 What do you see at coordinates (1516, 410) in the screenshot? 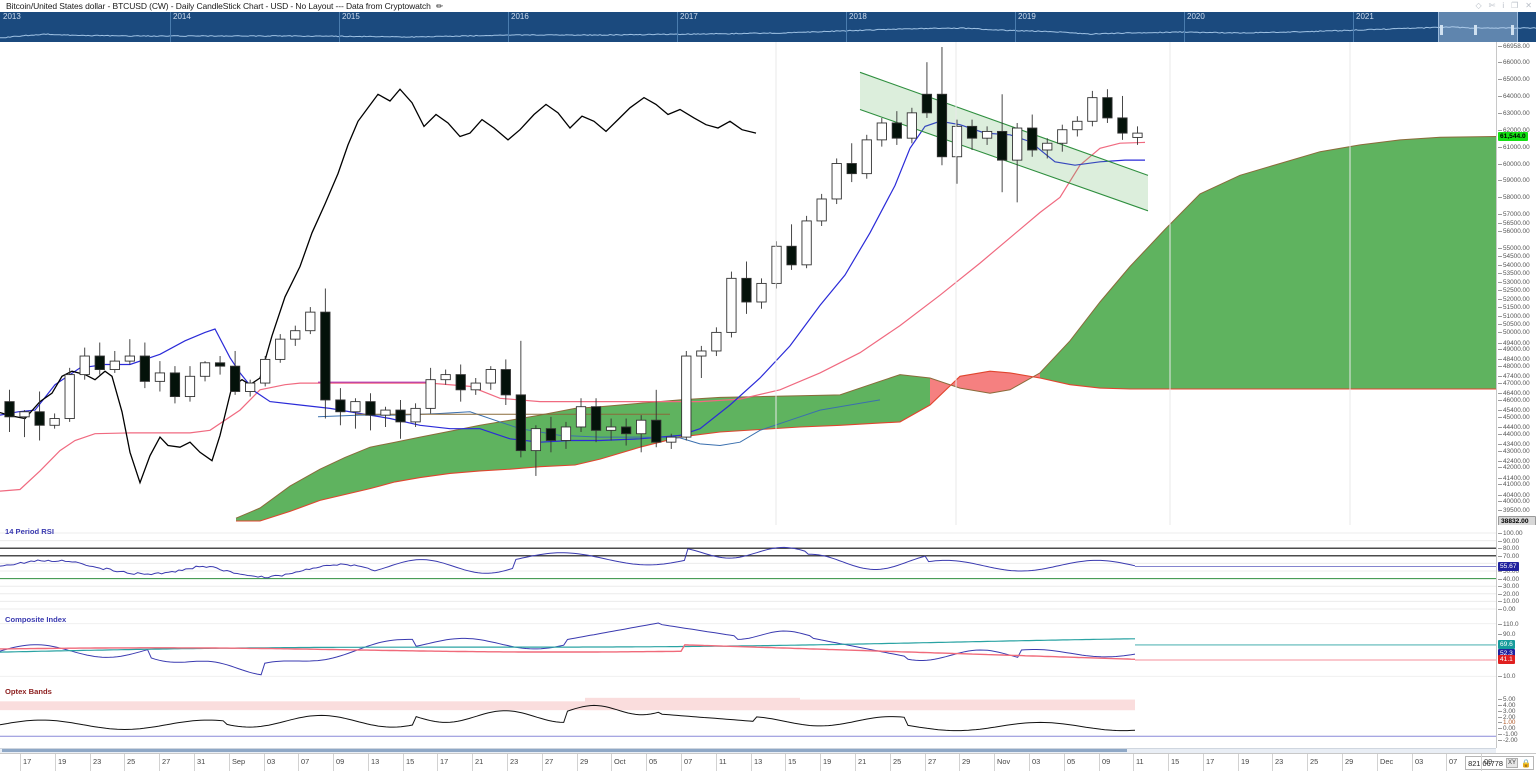
I see `price-axis-tick: 45400.00` at bounding box center [1516, 410].